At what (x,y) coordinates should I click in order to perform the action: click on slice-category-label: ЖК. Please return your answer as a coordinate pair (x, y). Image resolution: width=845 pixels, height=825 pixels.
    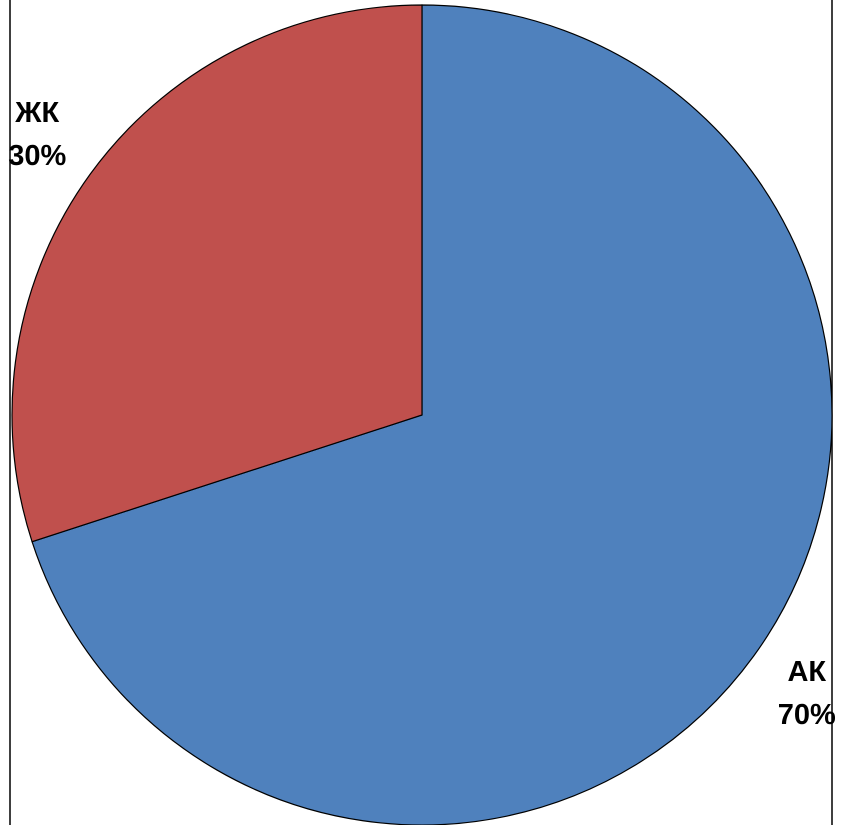
    Looking at the image, I should click on (36, 113).